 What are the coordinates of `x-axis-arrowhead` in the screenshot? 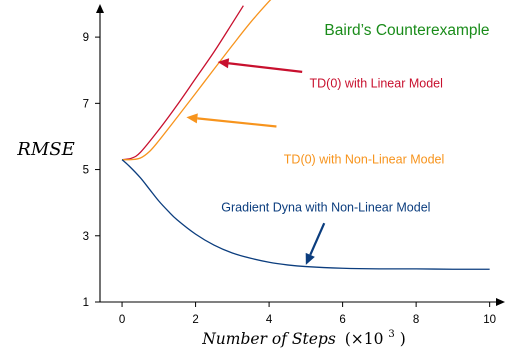 It's located at (500, 302).